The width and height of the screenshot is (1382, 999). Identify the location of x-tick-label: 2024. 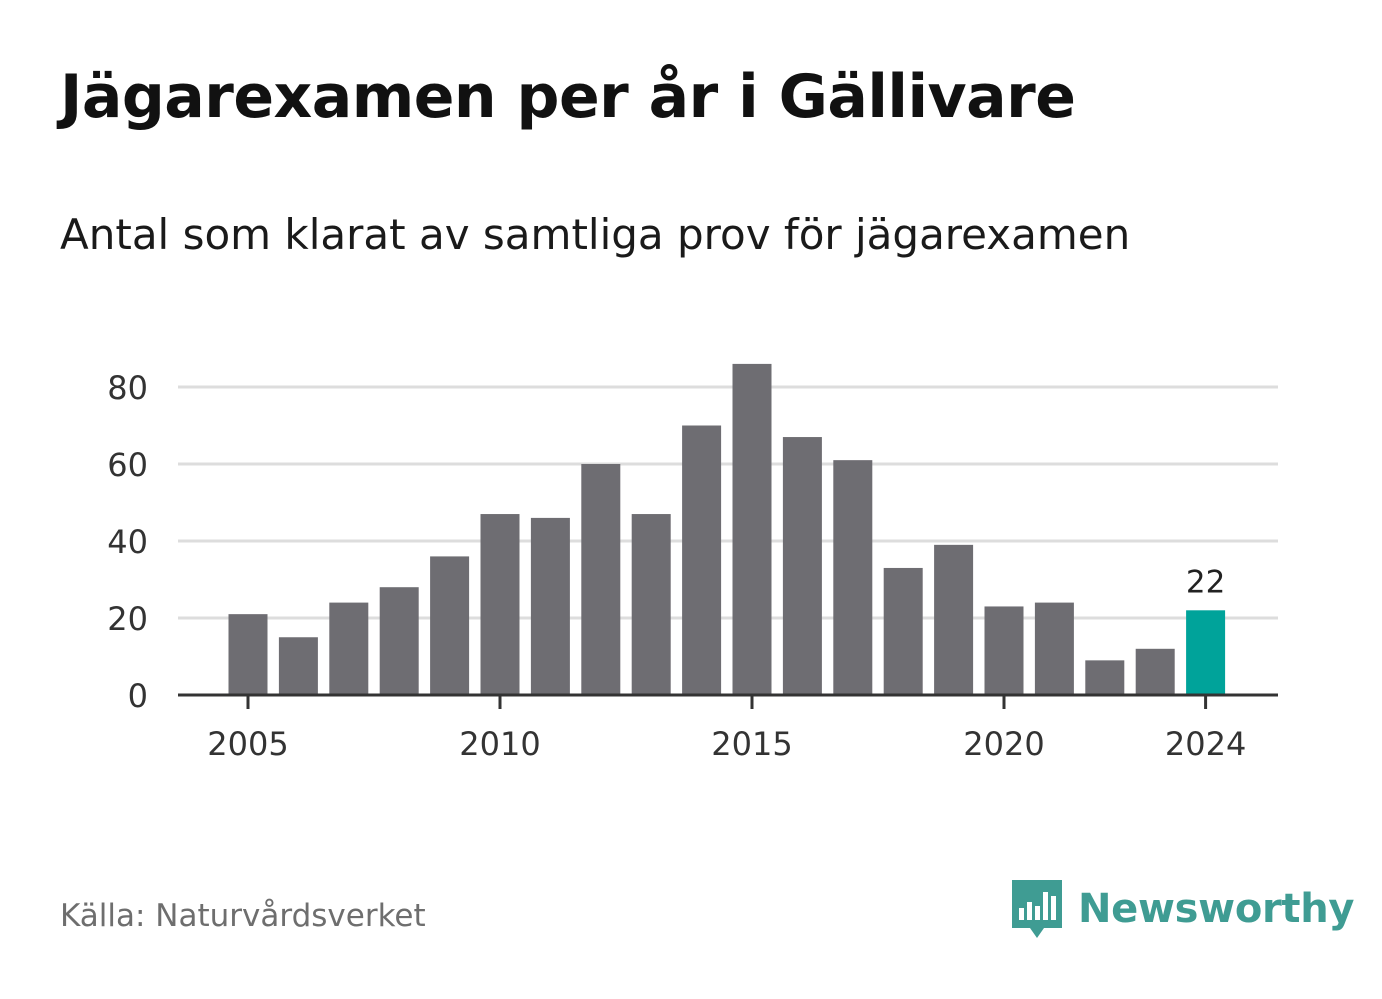
(1205, 744).